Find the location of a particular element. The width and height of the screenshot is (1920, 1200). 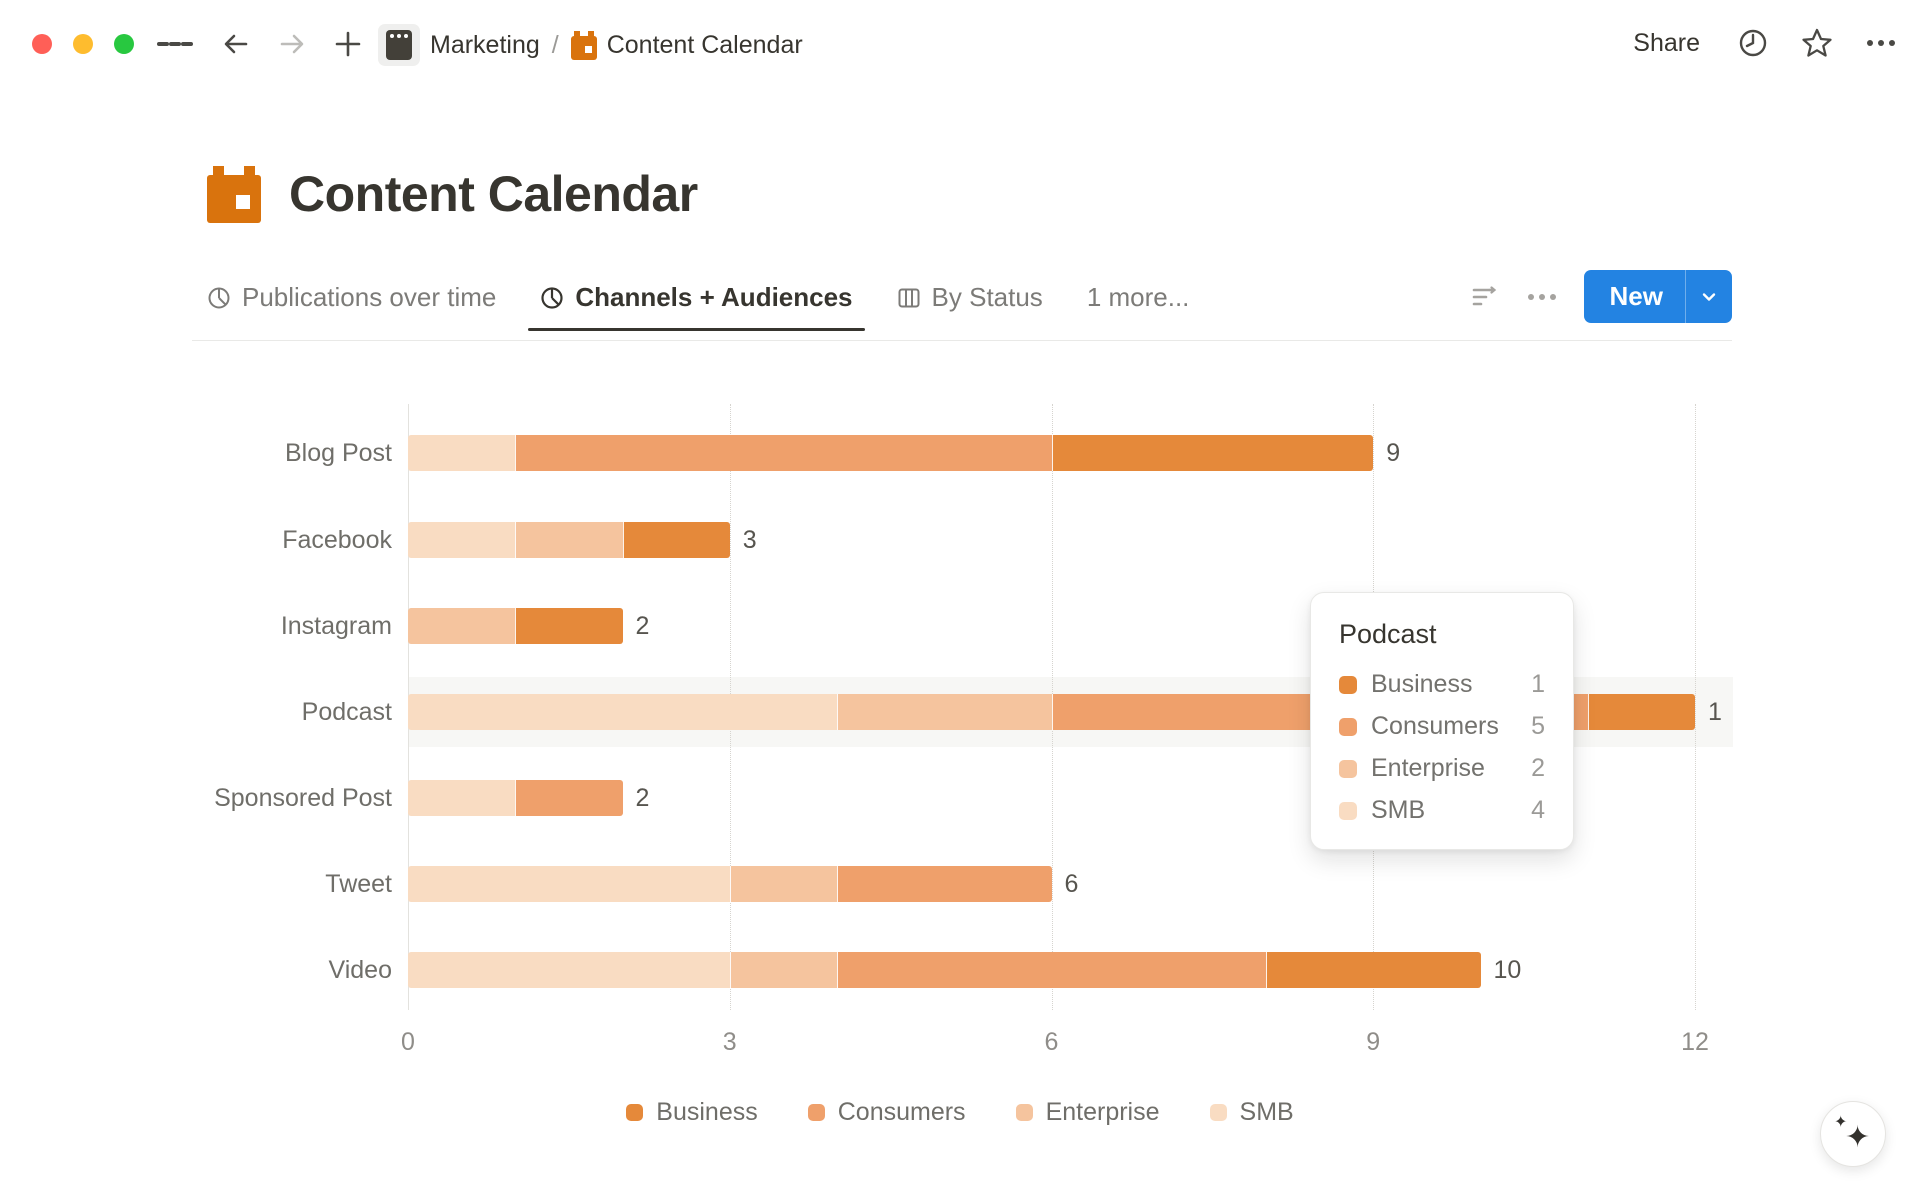

tooltip-label: SMB is located at coordinates (1398, 810).